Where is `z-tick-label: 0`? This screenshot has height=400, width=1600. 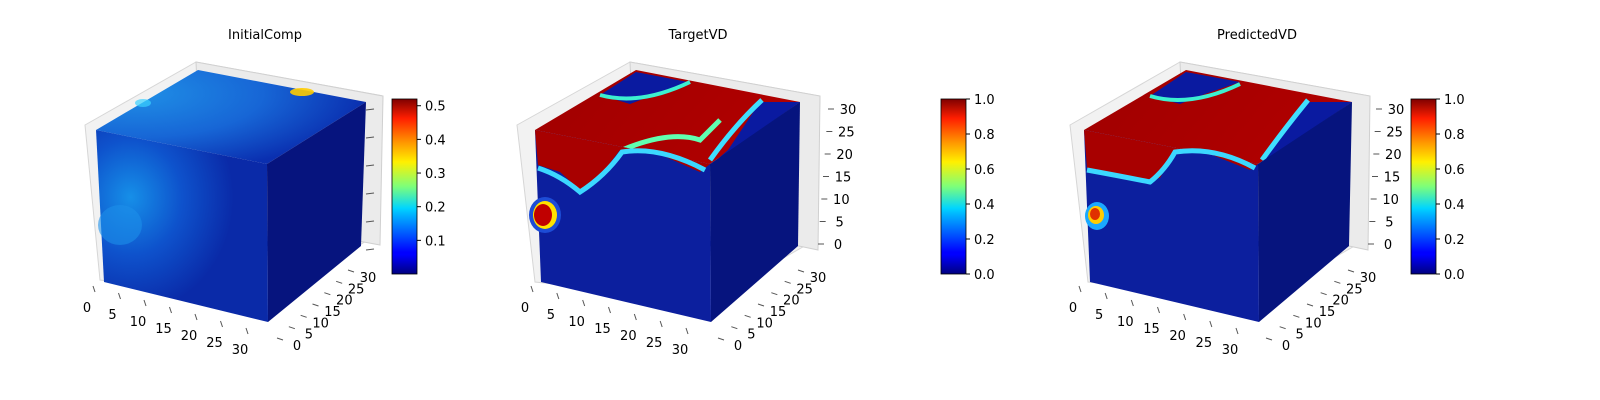
z-tick-label: 0 is located at coordinates (838, 245).